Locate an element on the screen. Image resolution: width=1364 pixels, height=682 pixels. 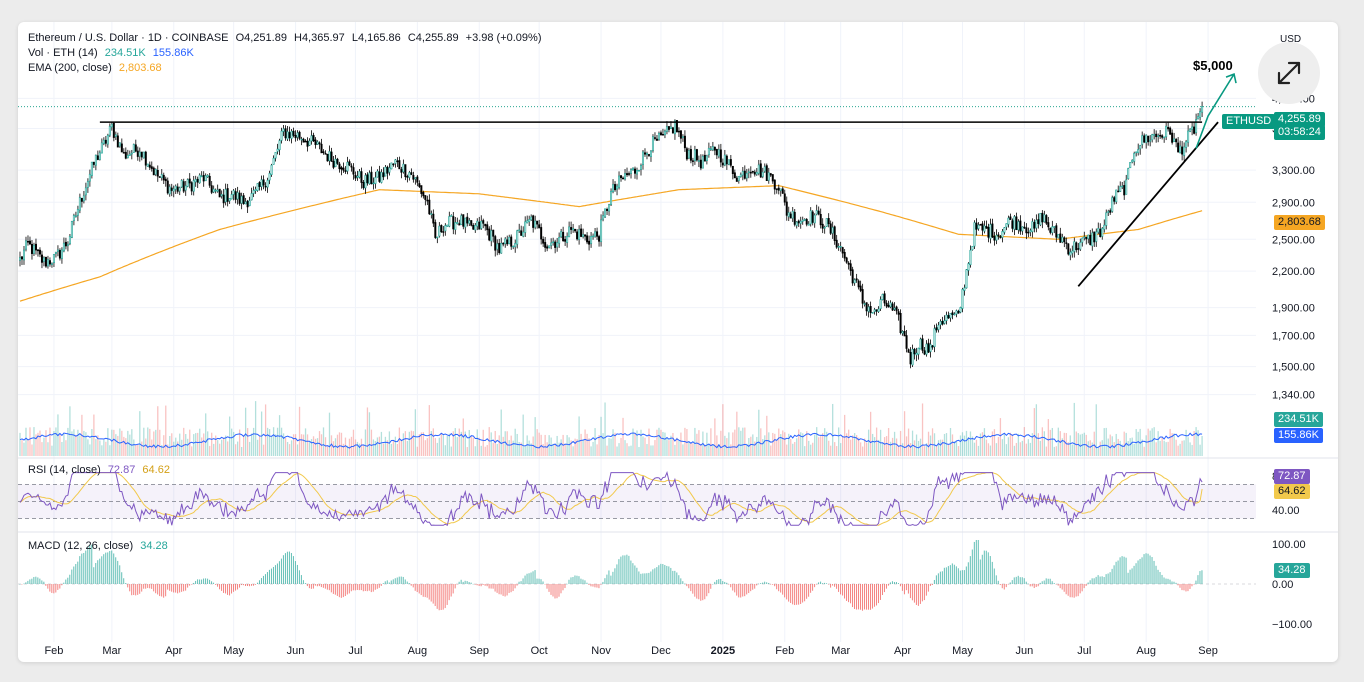
symbol-title: Ethereum / U.S. Dollar · 1D · COINBASE is located at coordinates (128, 38).